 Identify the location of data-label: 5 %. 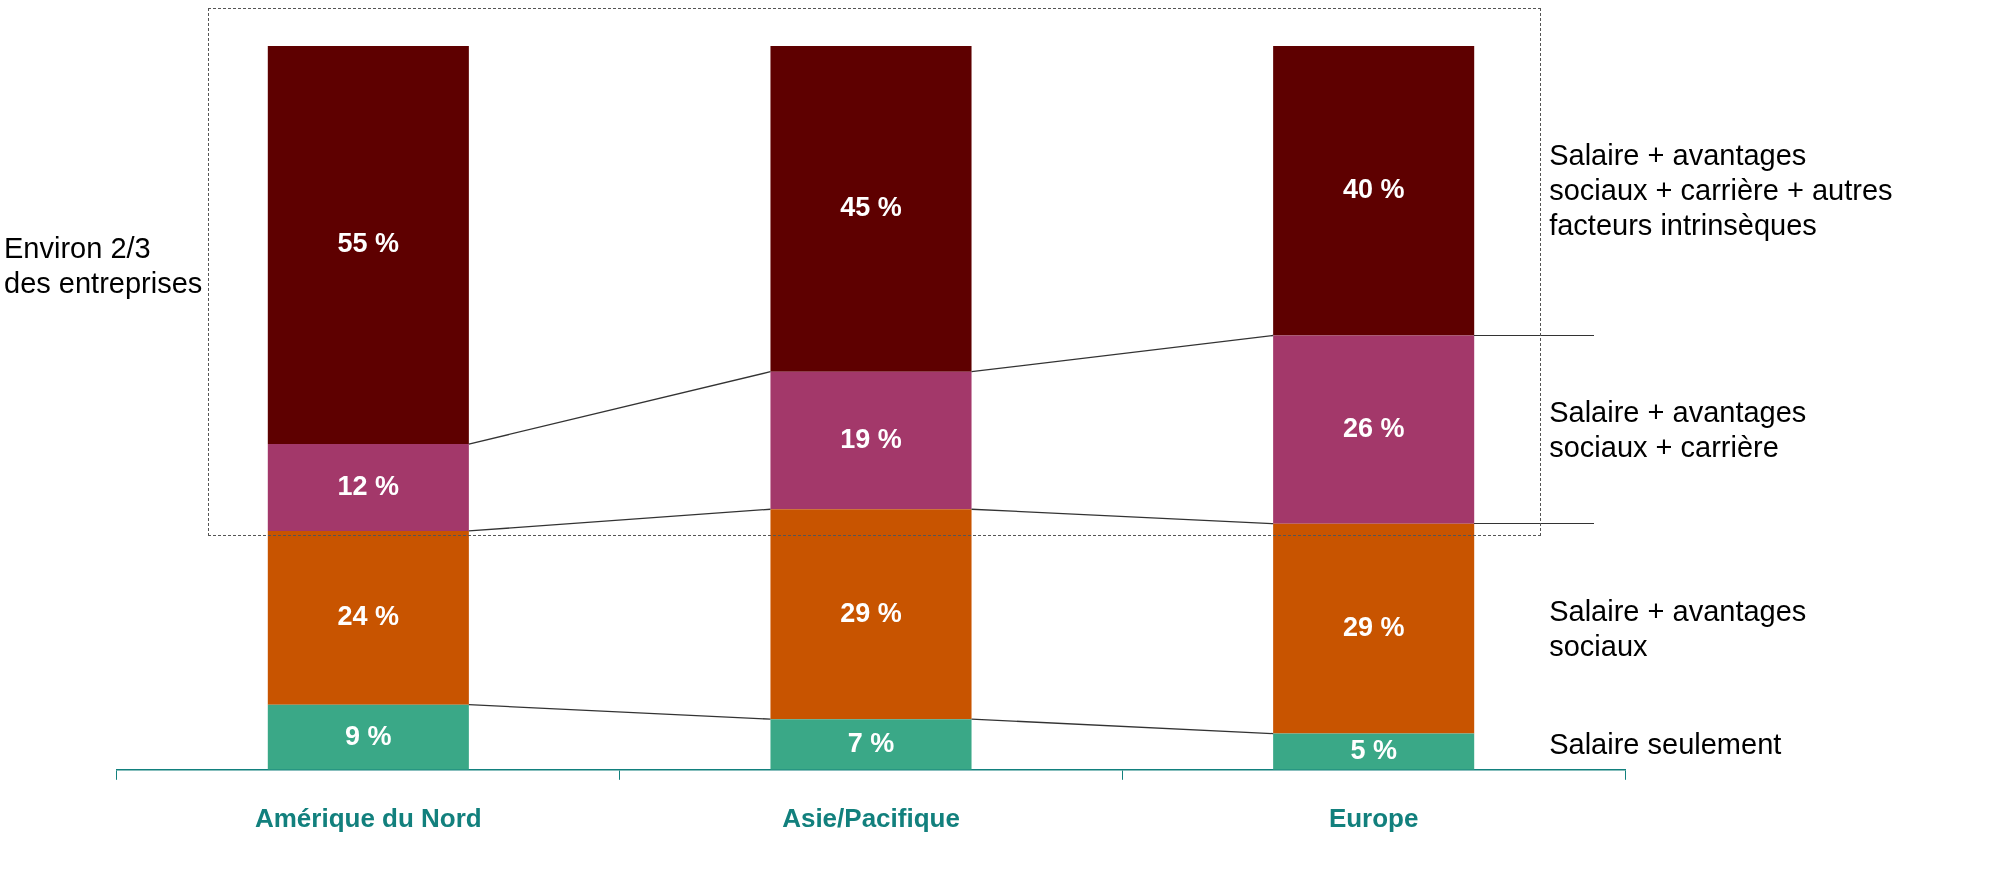
(1373, 750).